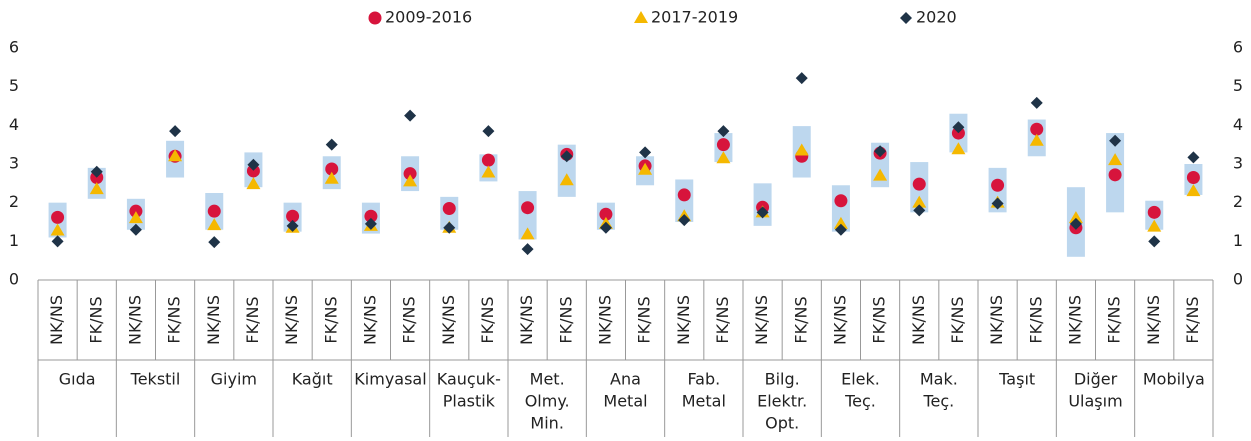 This screenshot has width=1251, height=441. I want to click on group-label: Taşıt, so click(1016, 379).